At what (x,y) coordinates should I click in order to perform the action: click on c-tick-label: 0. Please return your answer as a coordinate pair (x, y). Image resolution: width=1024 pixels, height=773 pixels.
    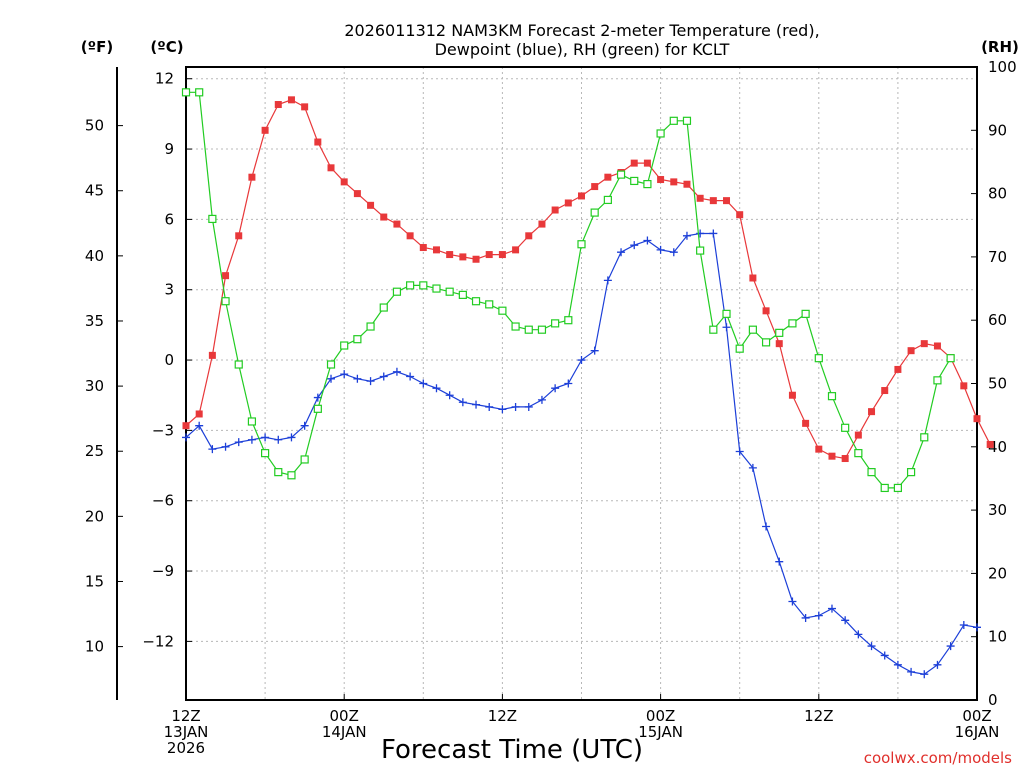
    Looking at the image, I should click on (169, 360).